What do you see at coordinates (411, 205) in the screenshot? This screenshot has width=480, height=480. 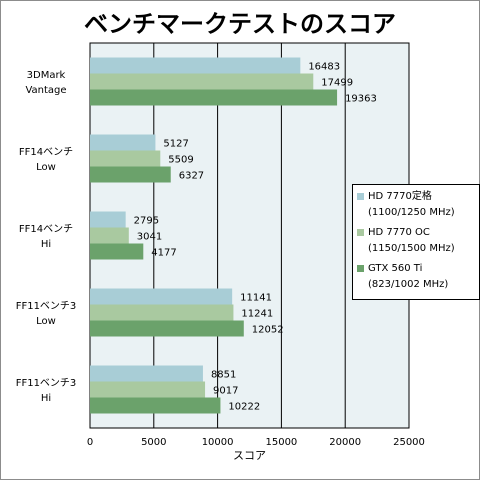 I see `legend-label: HD 7770定格 (1100/1250 MHz)` at bounding box center [411, 205].